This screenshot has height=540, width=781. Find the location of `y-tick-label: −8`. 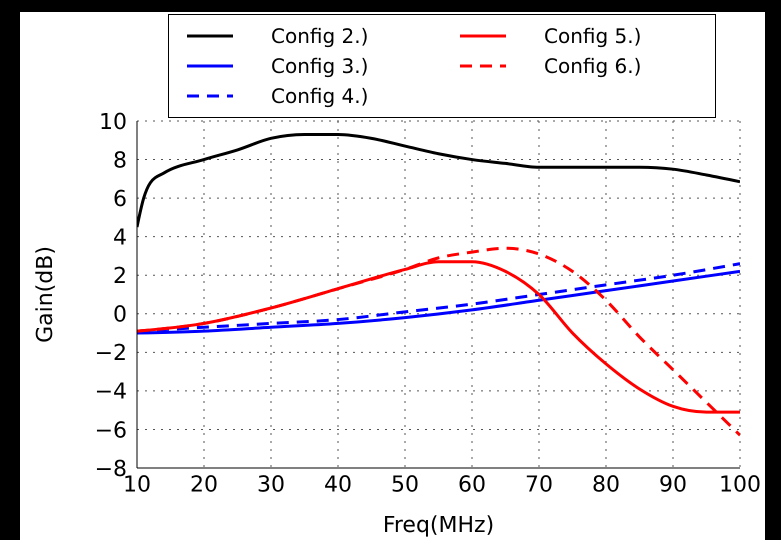

y-tick-label: −8 is located at coordinates (110, 469).